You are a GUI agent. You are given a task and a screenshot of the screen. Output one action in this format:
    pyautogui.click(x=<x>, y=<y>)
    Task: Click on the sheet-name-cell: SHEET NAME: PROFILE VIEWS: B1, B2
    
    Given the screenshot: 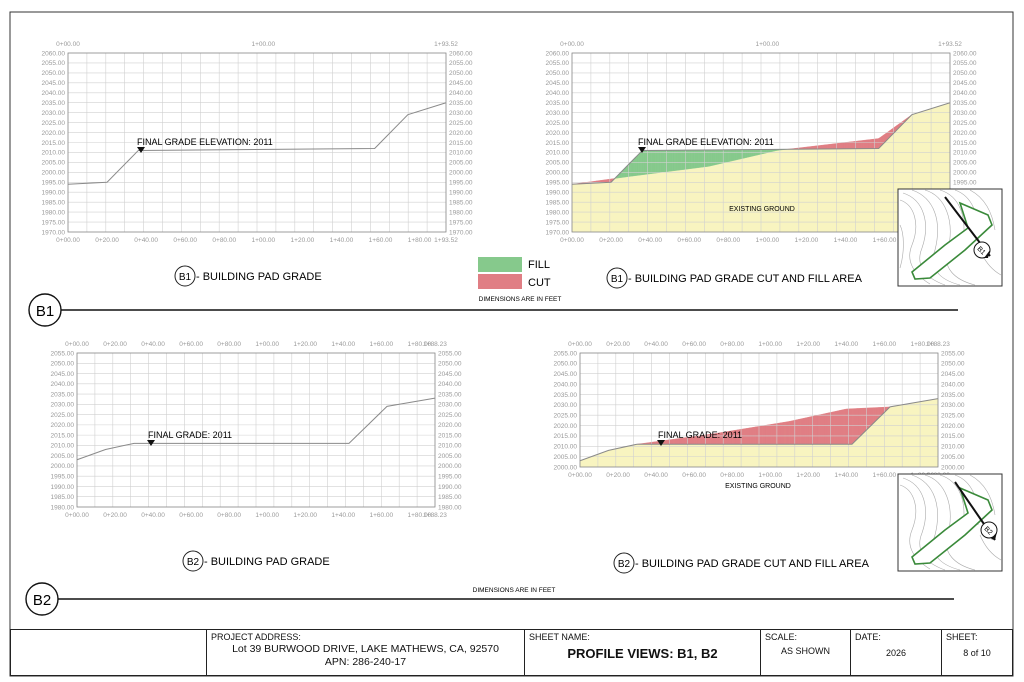 What is the action you would take?
    pyautogui.click(x=643, y=652)
    